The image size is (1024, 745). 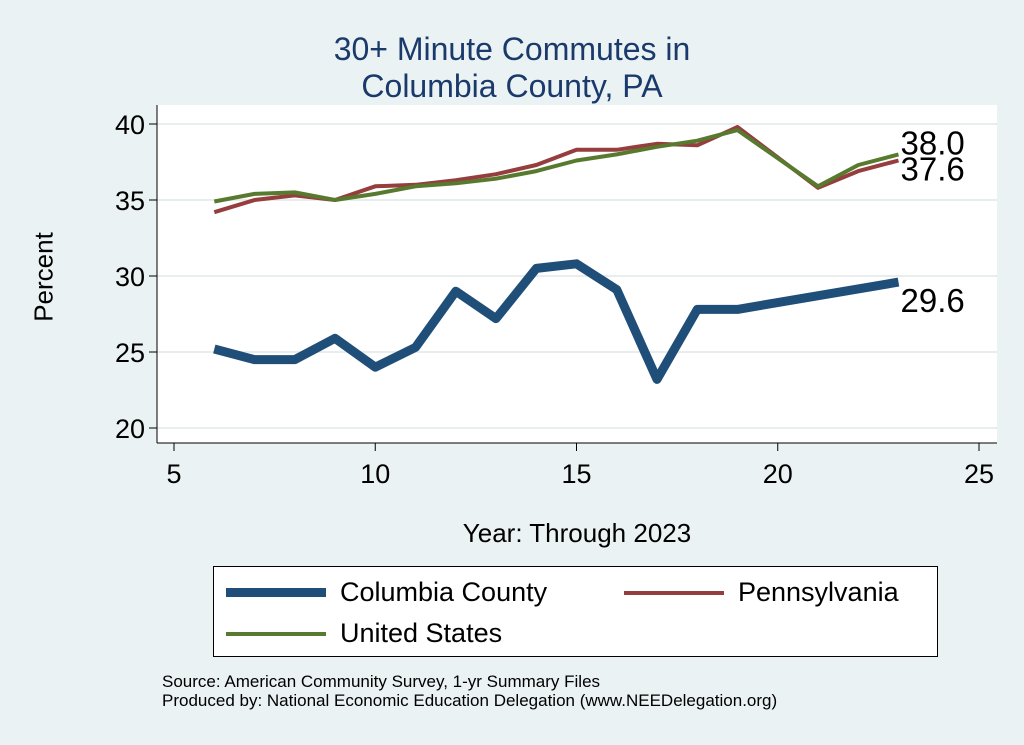 What do you see at coordinates (576, 474) in the screenshot?
I see `x-tick-label-15: 15` at bounding box center [576, 474].